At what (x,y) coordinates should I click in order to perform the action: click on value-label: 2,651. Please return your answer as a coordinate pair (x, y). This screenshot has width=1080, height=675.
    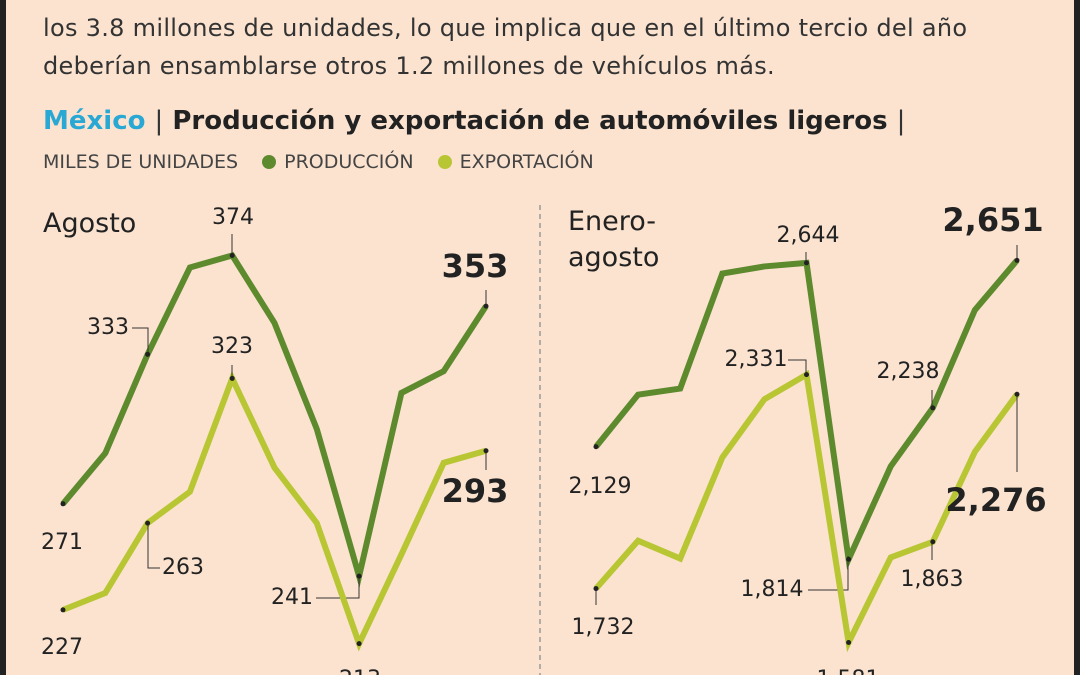
    Looking at the image, I should click on (992, 220).